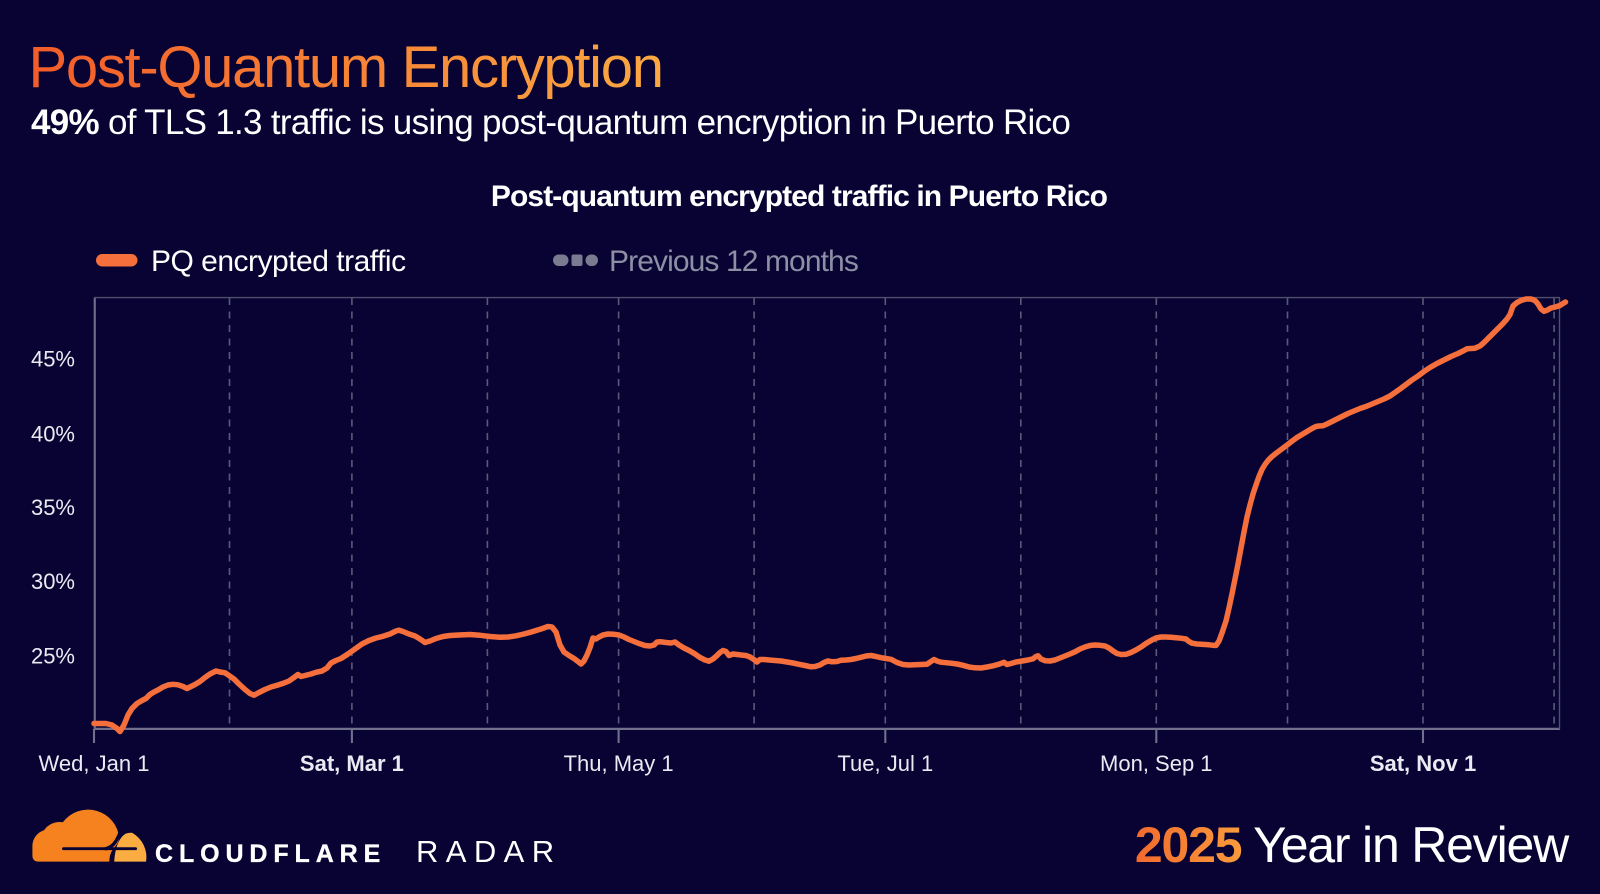 The width and height of the screenshot is (1600, 894). Describe the element at coordinates (53, 507) in the screenshot. I see `svg-text: 35%` at that location.